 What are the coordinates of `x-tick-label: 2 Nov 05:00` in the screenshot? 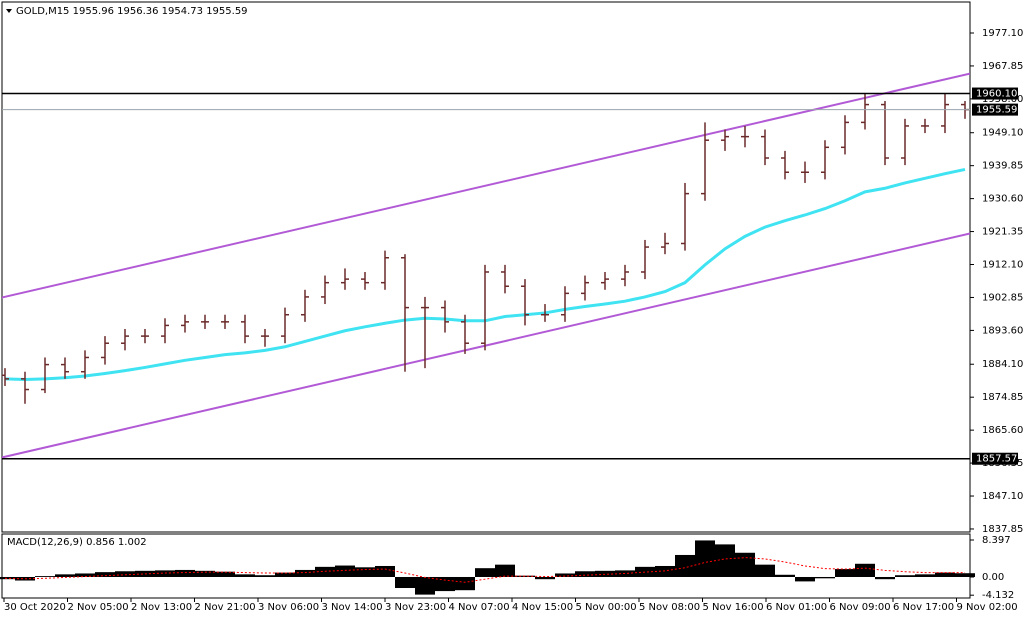 It's located at (98, 607).